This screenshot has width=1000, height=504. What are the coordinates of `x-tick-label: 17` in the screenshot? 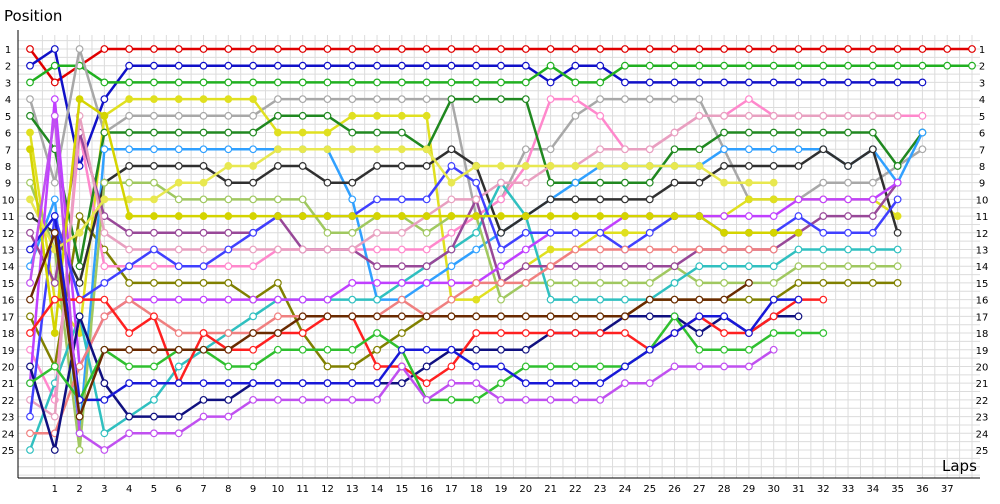 It's located at (451, 489).